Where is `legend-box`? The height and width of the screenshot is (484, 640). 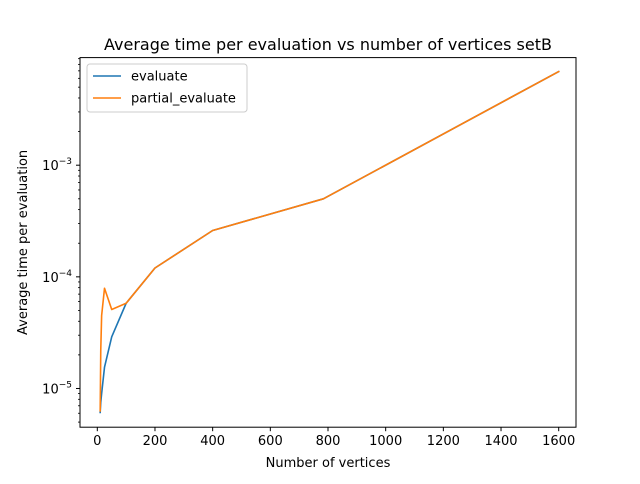
legend-box is located at coordinates (167, 88).